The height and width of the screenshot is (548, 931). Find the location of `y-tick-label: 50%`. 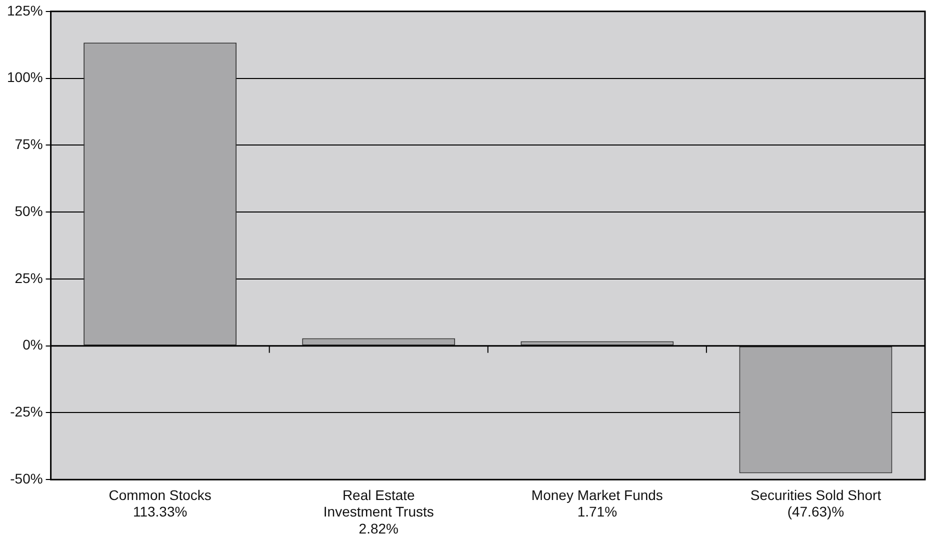

y-tick-label: 50% is located at coordinates (28, 210).